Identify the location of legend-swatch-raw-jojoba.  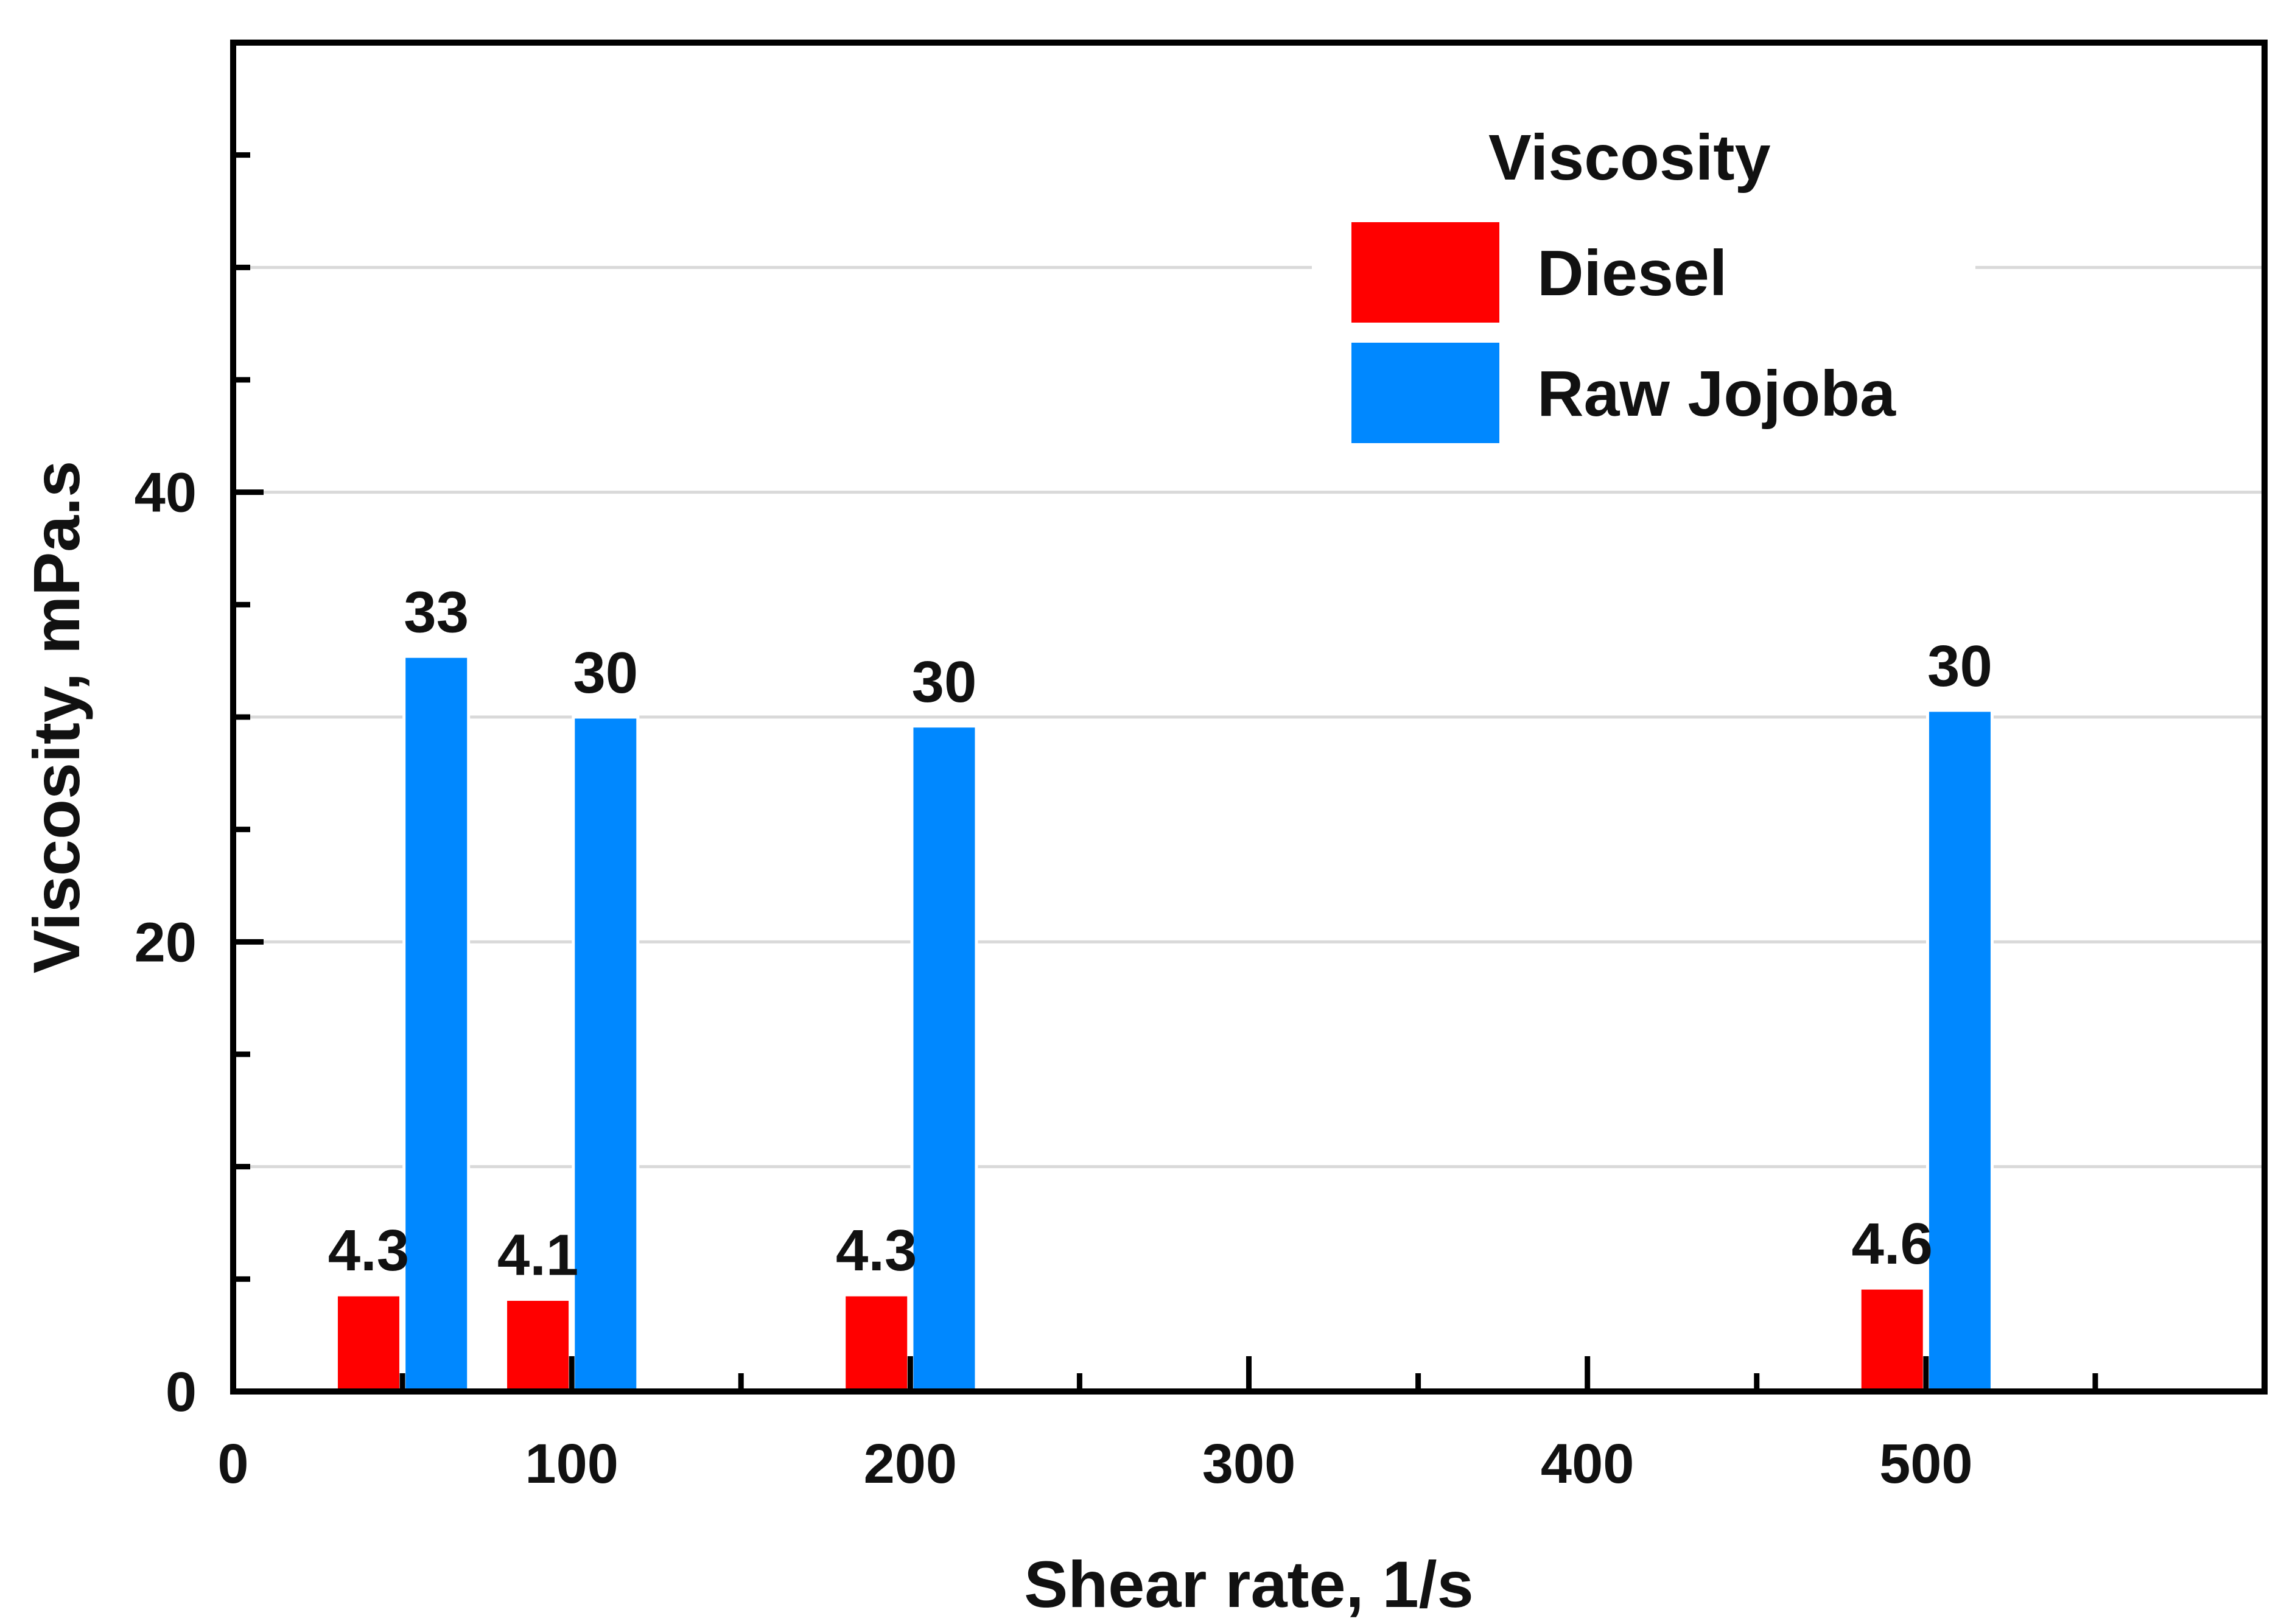
(1425, 393).